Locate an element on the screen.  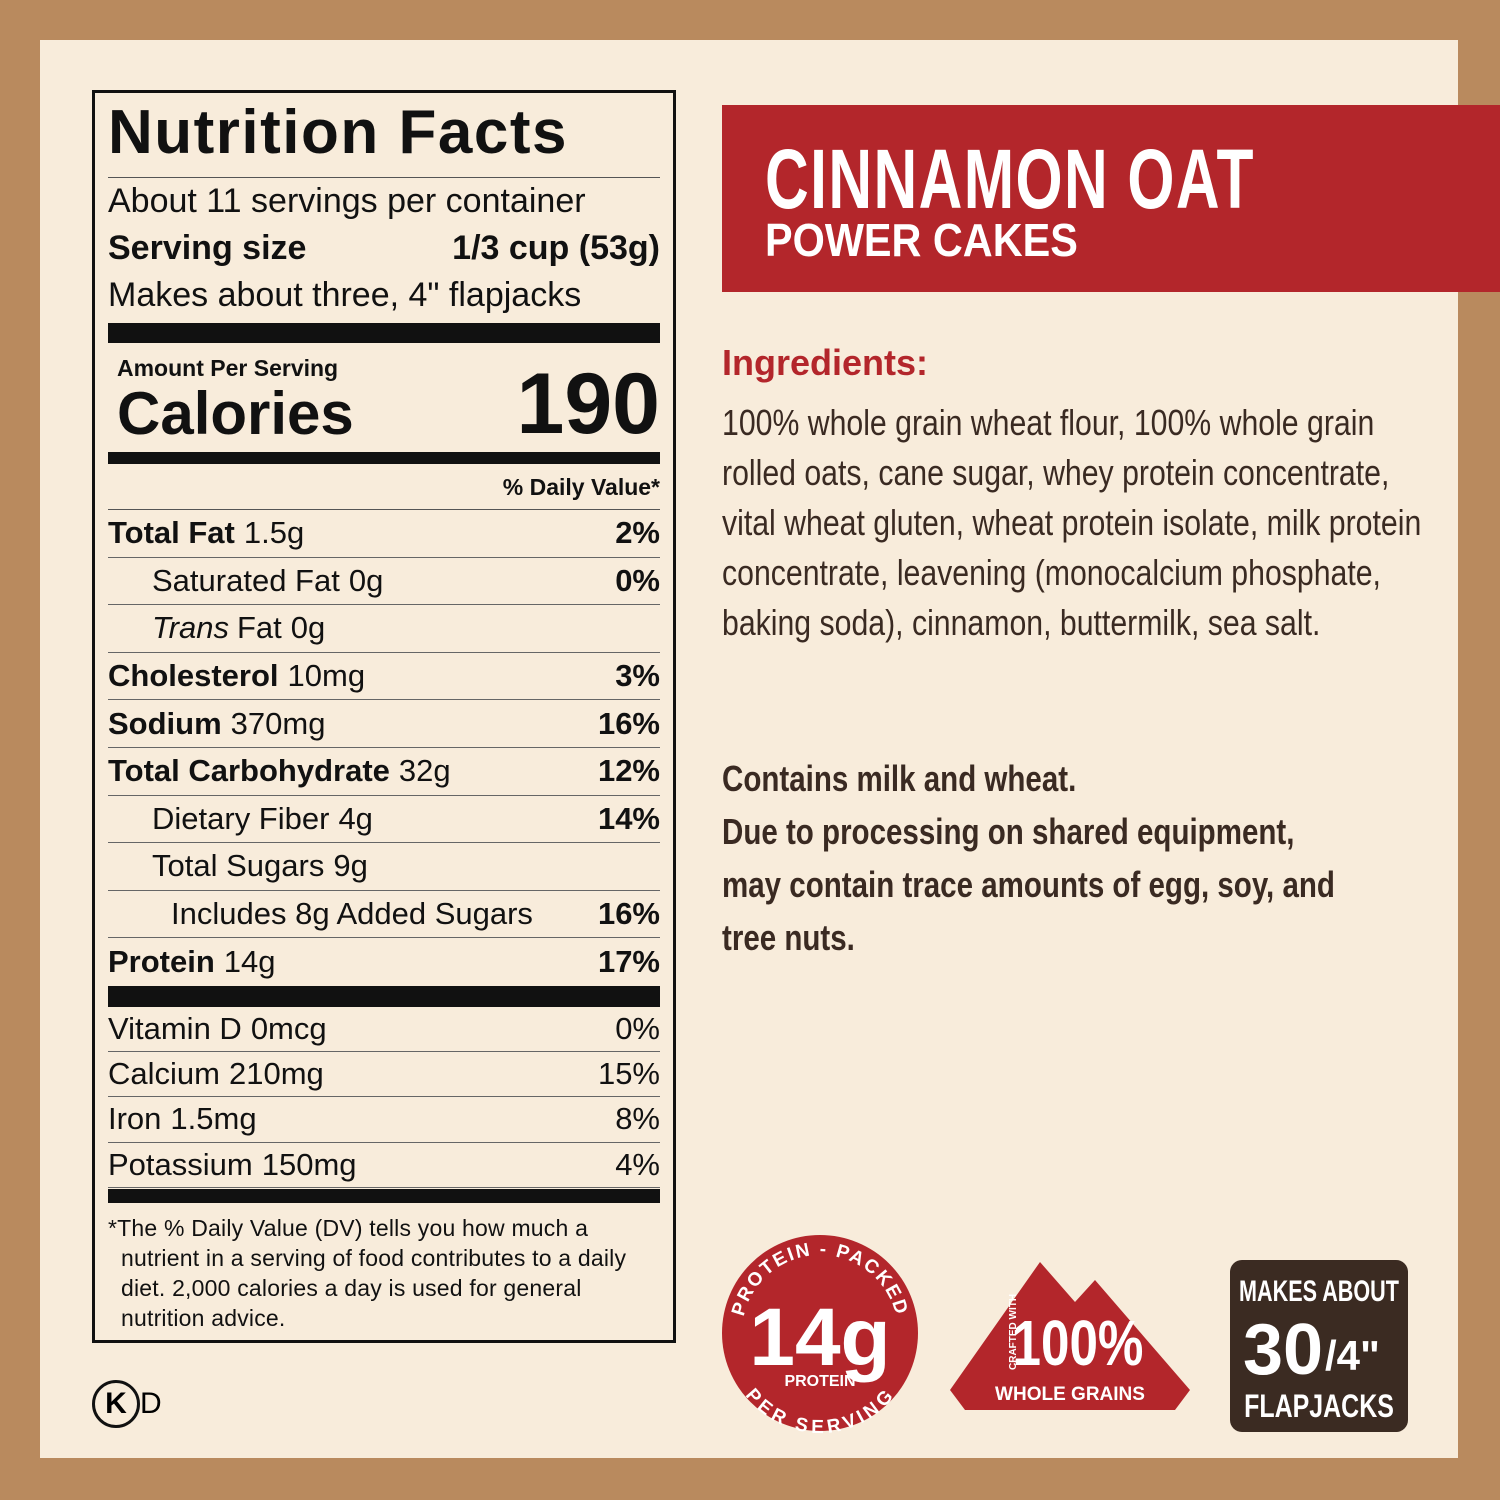
nutrient-row: Dietary Fiber 4g 14% is located at coordinates (384, 820).